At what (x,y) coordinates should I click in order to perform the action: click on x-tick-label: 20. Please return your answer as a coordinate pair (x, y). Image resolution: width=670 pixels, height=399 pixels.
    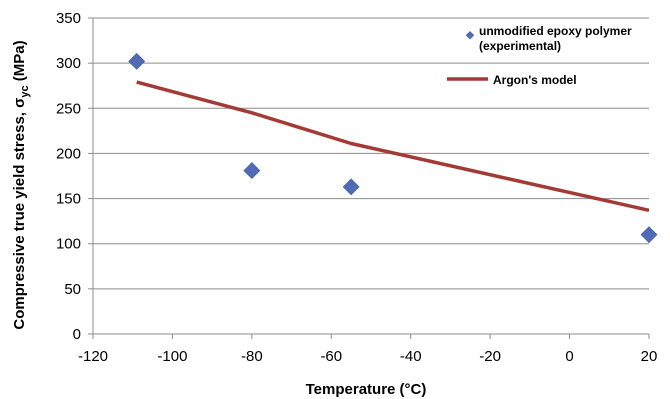
    Looking at the image, I should click on (649, 356).